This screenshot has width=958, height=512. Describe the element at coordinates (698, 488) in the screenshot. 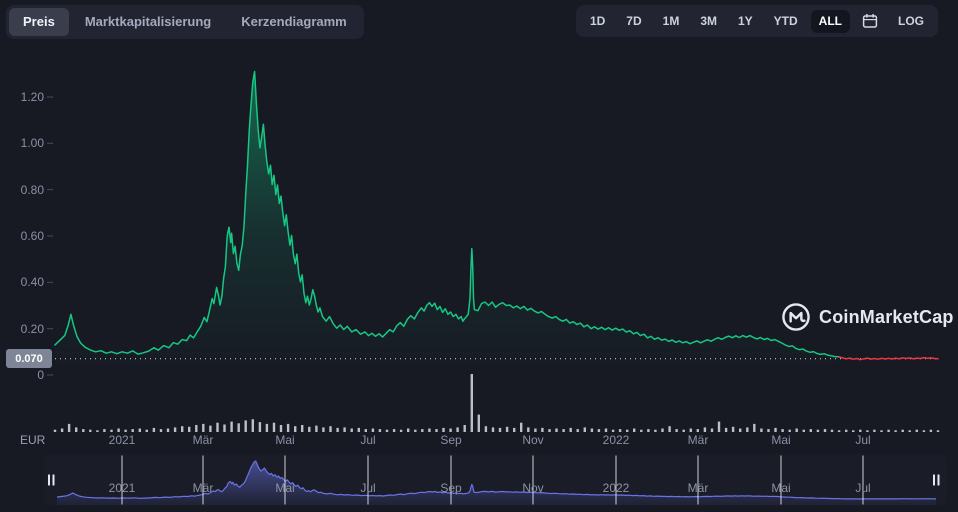

I see `navigator-axis-label: Mär` at that location.